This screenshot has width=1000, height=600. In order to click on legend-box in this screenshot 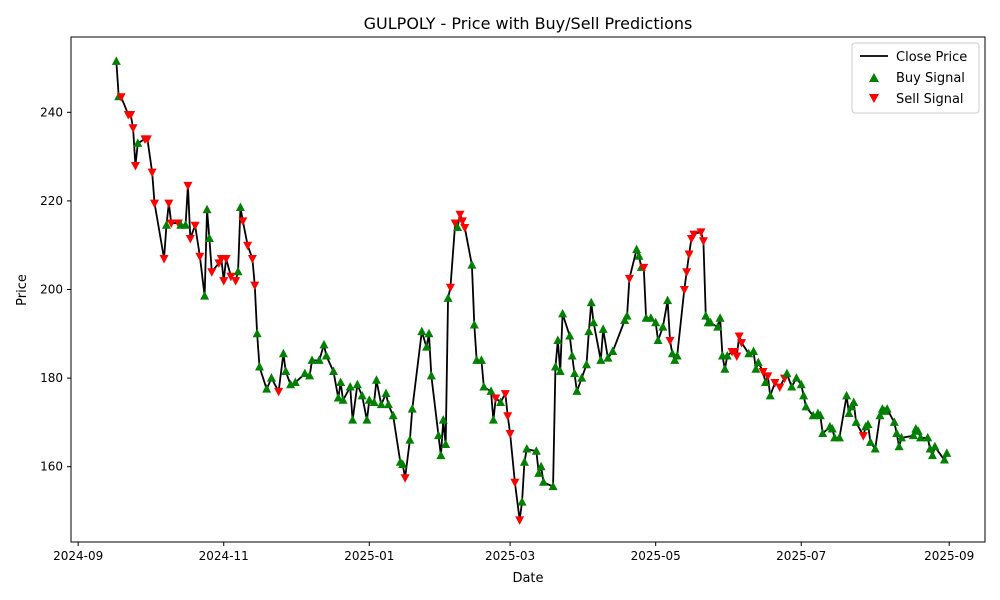, I will do `click(915, 78)`.